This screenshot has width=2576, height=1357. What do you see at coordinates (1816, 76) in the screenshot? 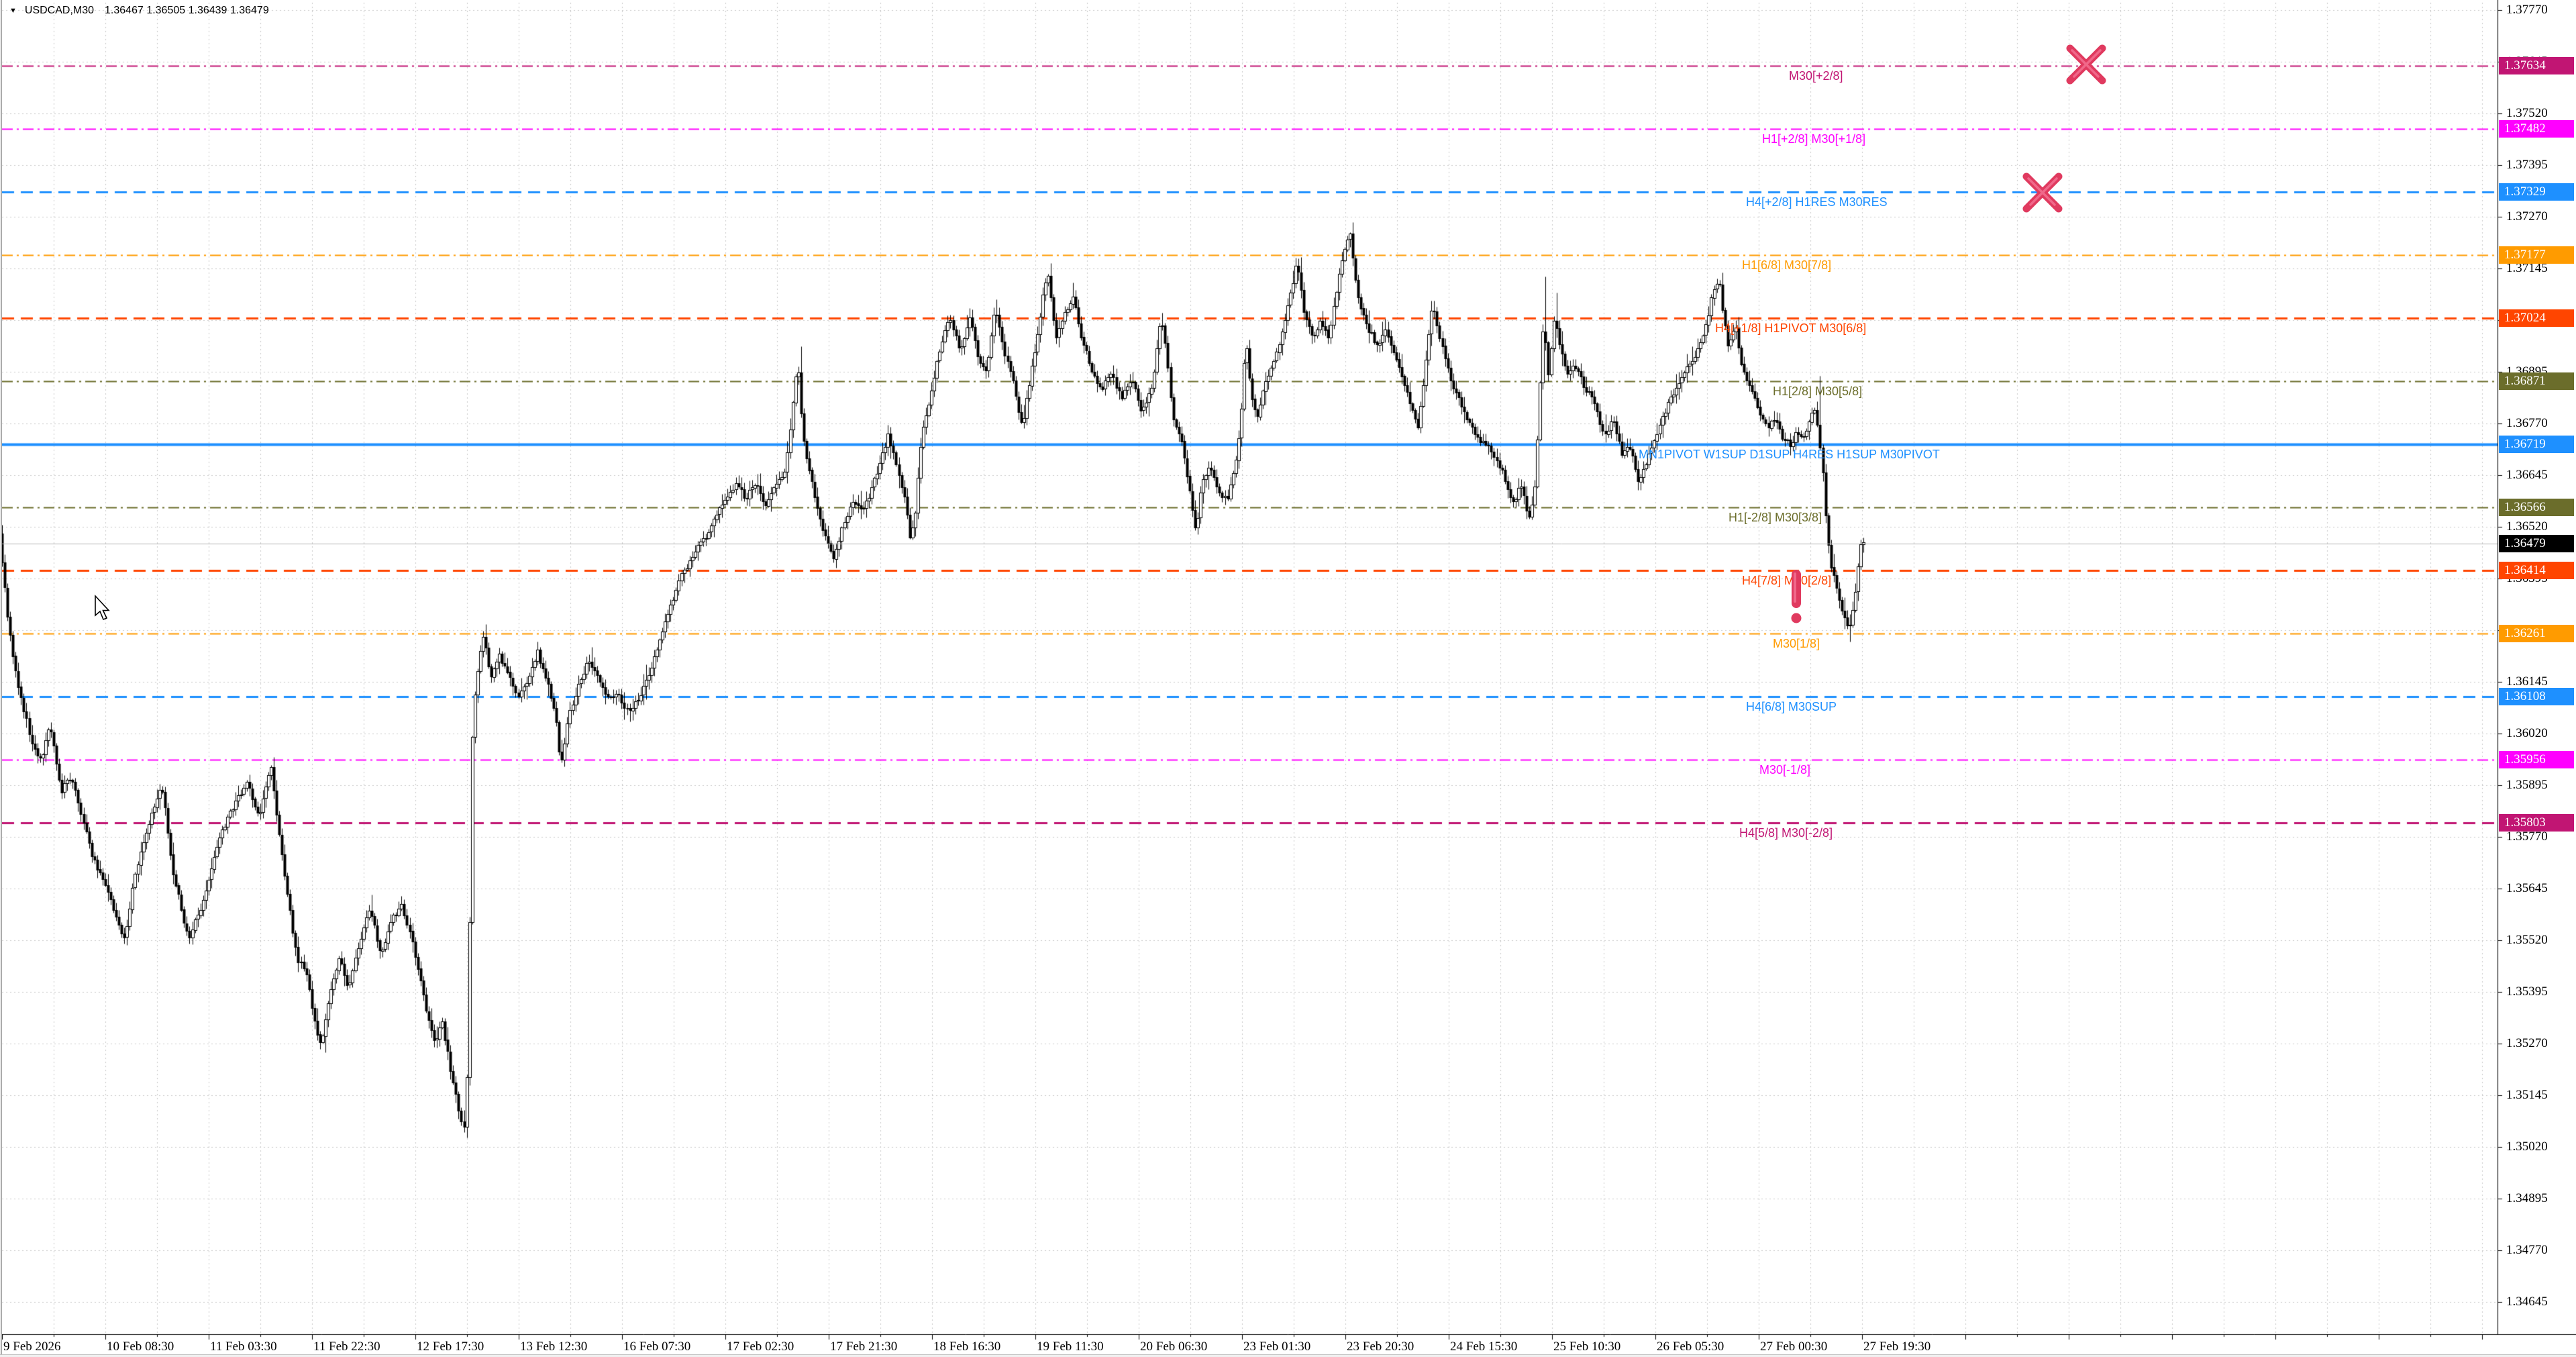
I see `level-label-m3028: M30[+2/8]` at bounding box center [1816, 76].